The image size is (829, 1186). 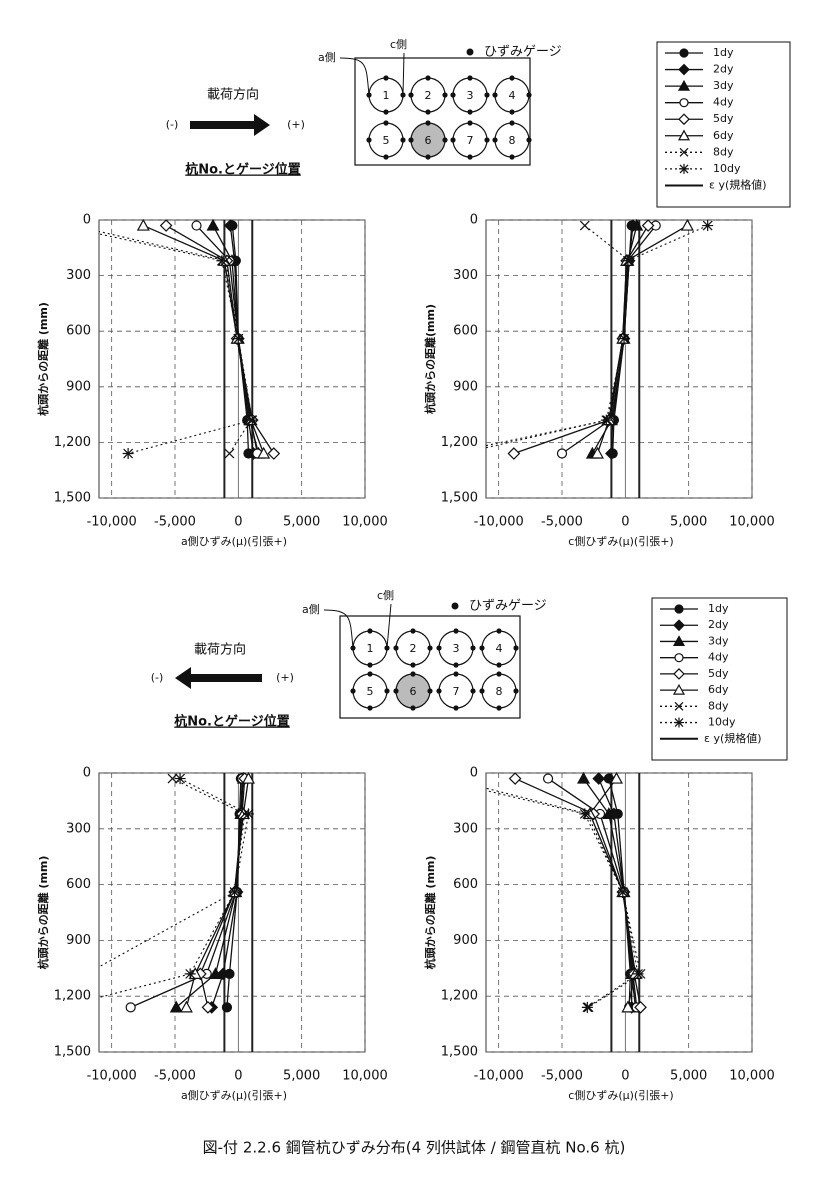 I want to click on legend-label: 6dy, so click(x=723, y=135).